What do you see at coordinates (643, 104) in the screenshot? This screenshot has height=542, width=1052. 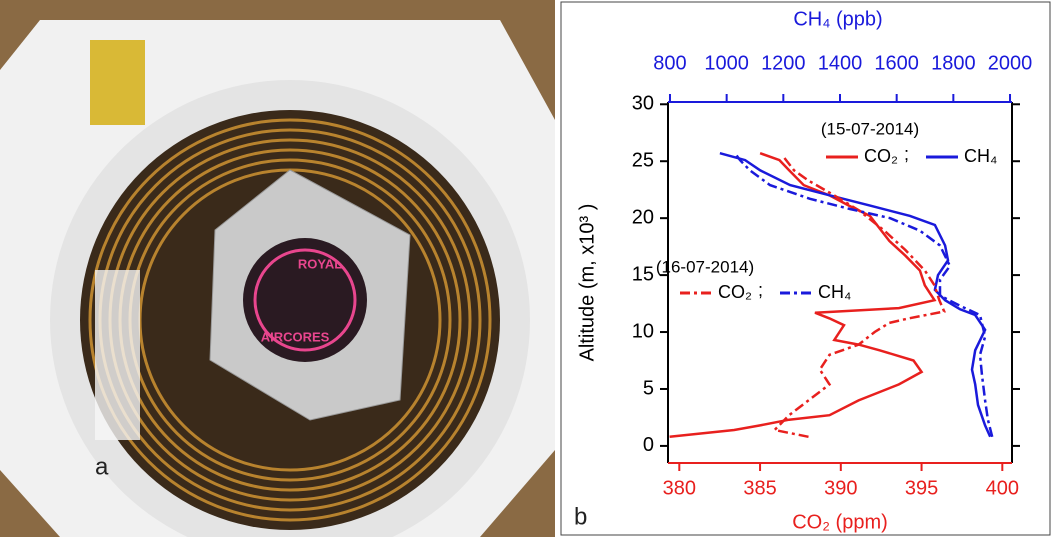 I see `y-tick-label: 30` at bounding box center [643, 104].